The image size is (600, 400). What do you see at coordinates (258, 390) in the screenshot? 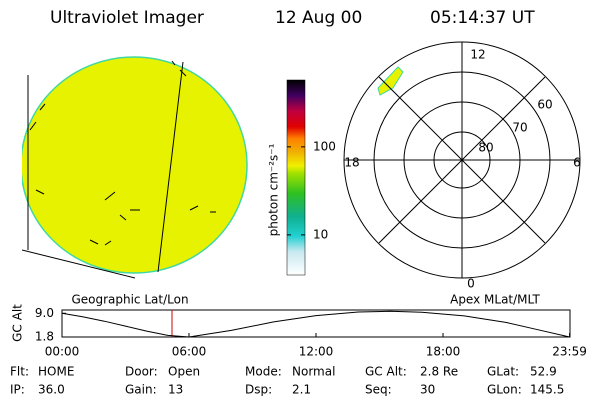
I see `status-label: Dsp:` at bounding box center [258, 390].